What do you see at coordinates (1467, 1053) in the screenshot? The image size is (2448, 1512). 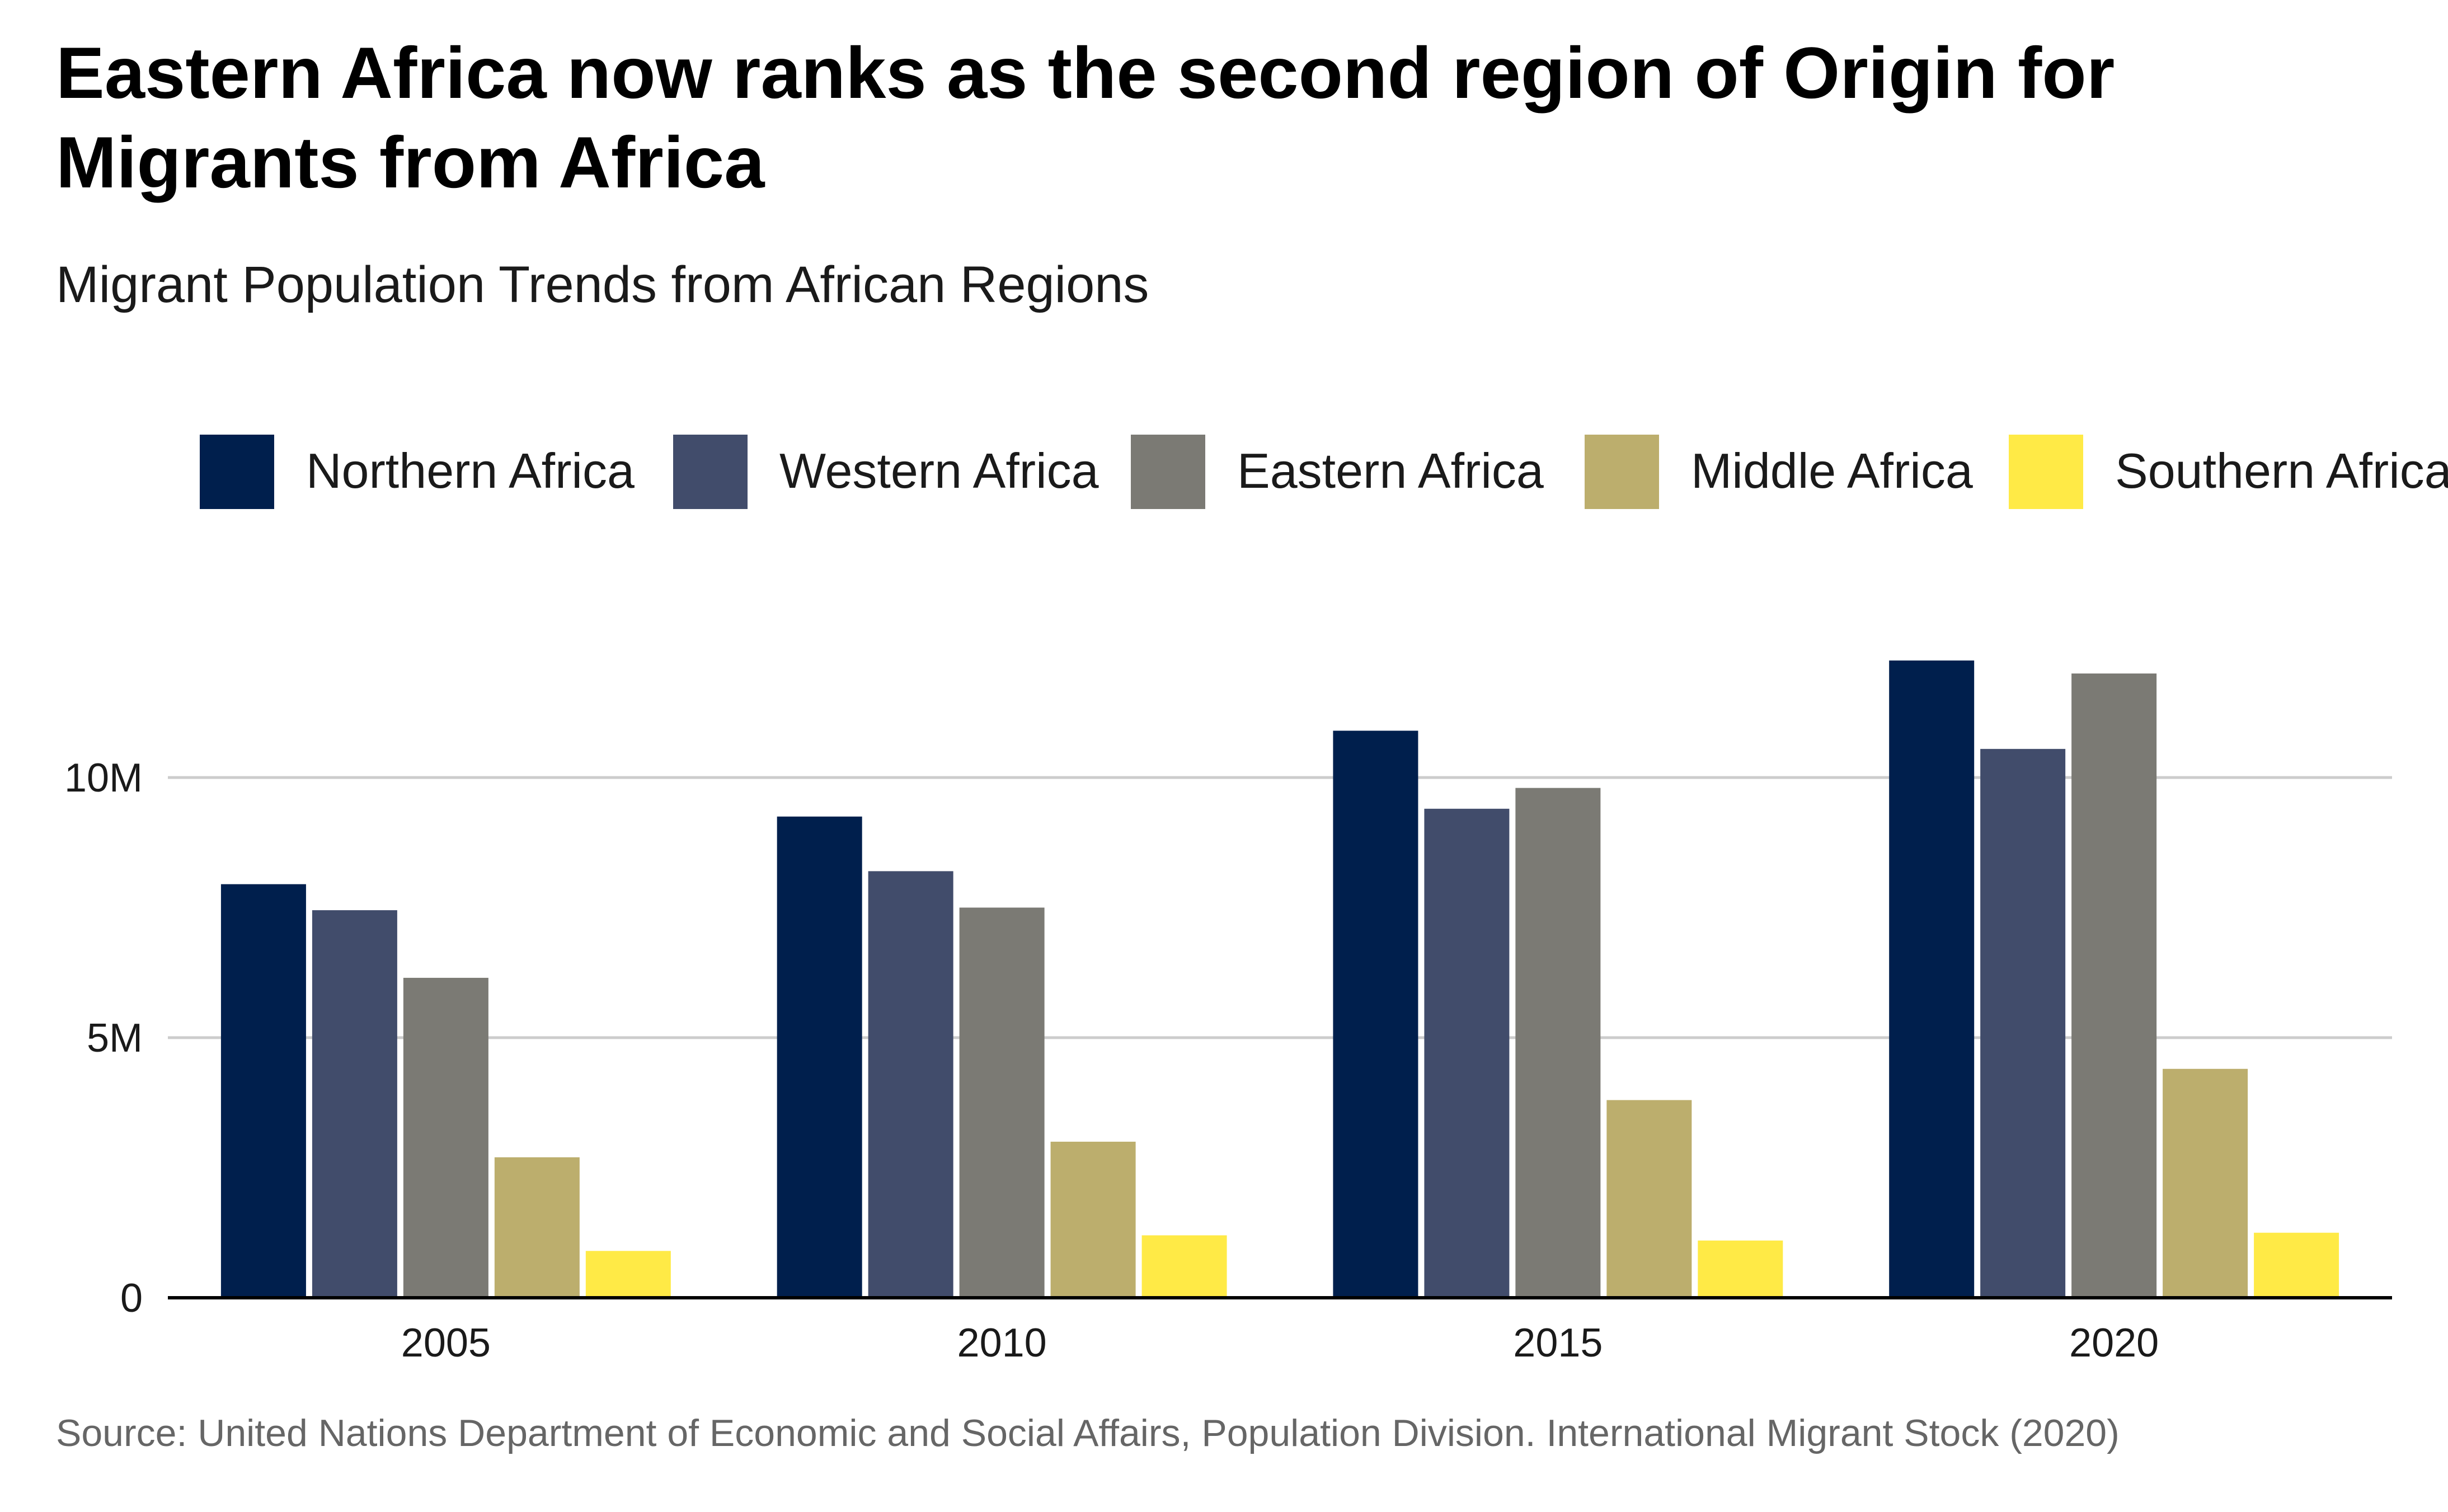 I see `bar-western-africa-2015` at bounding box center [1467, 1053].